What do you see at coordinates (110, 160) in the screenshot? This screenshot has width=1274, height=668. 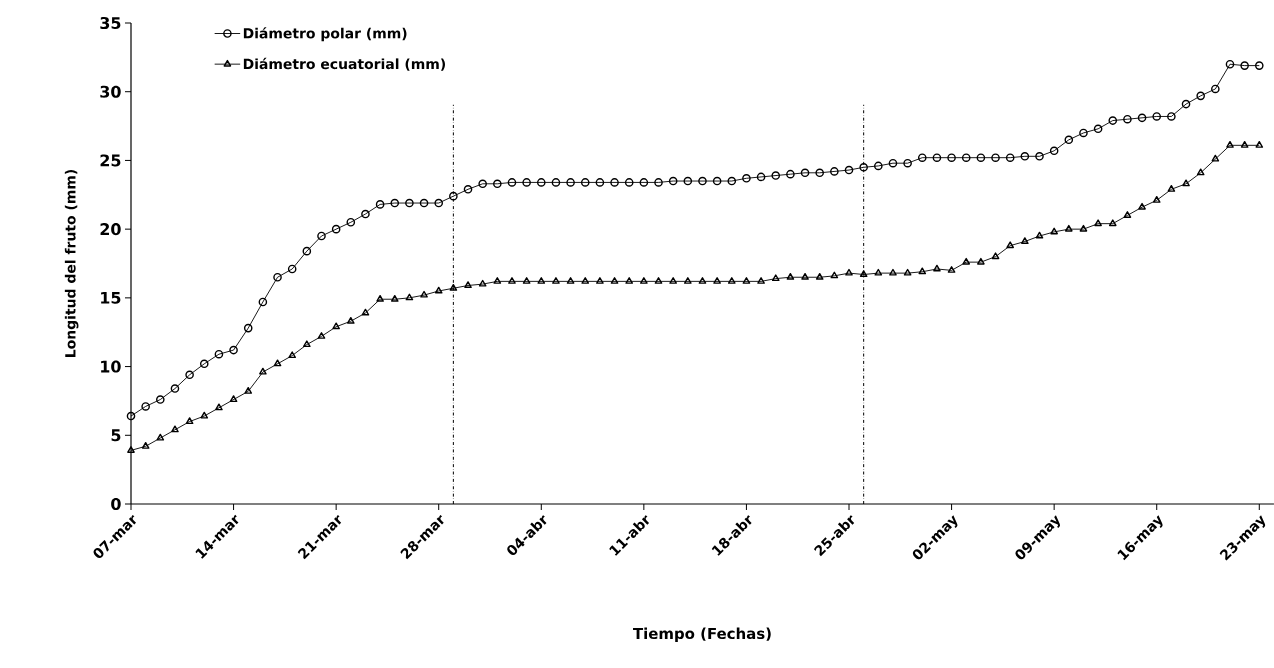 I see `y-tick-label: 25` at bounding box center [110, 160].